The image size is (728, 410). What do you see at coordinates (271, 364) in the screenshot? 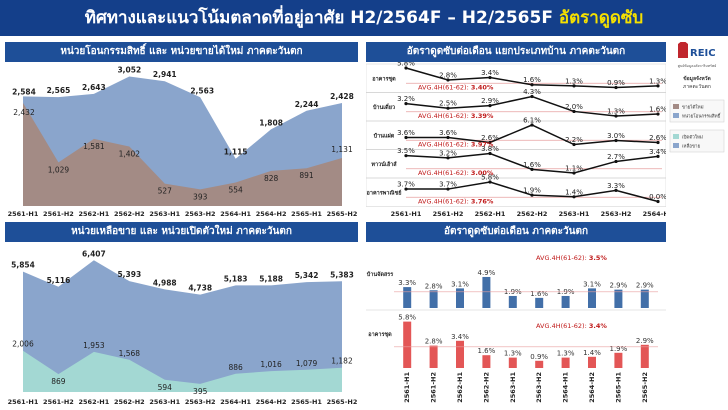
I see `data-label: 1,016` at bounding box center [271, 364].